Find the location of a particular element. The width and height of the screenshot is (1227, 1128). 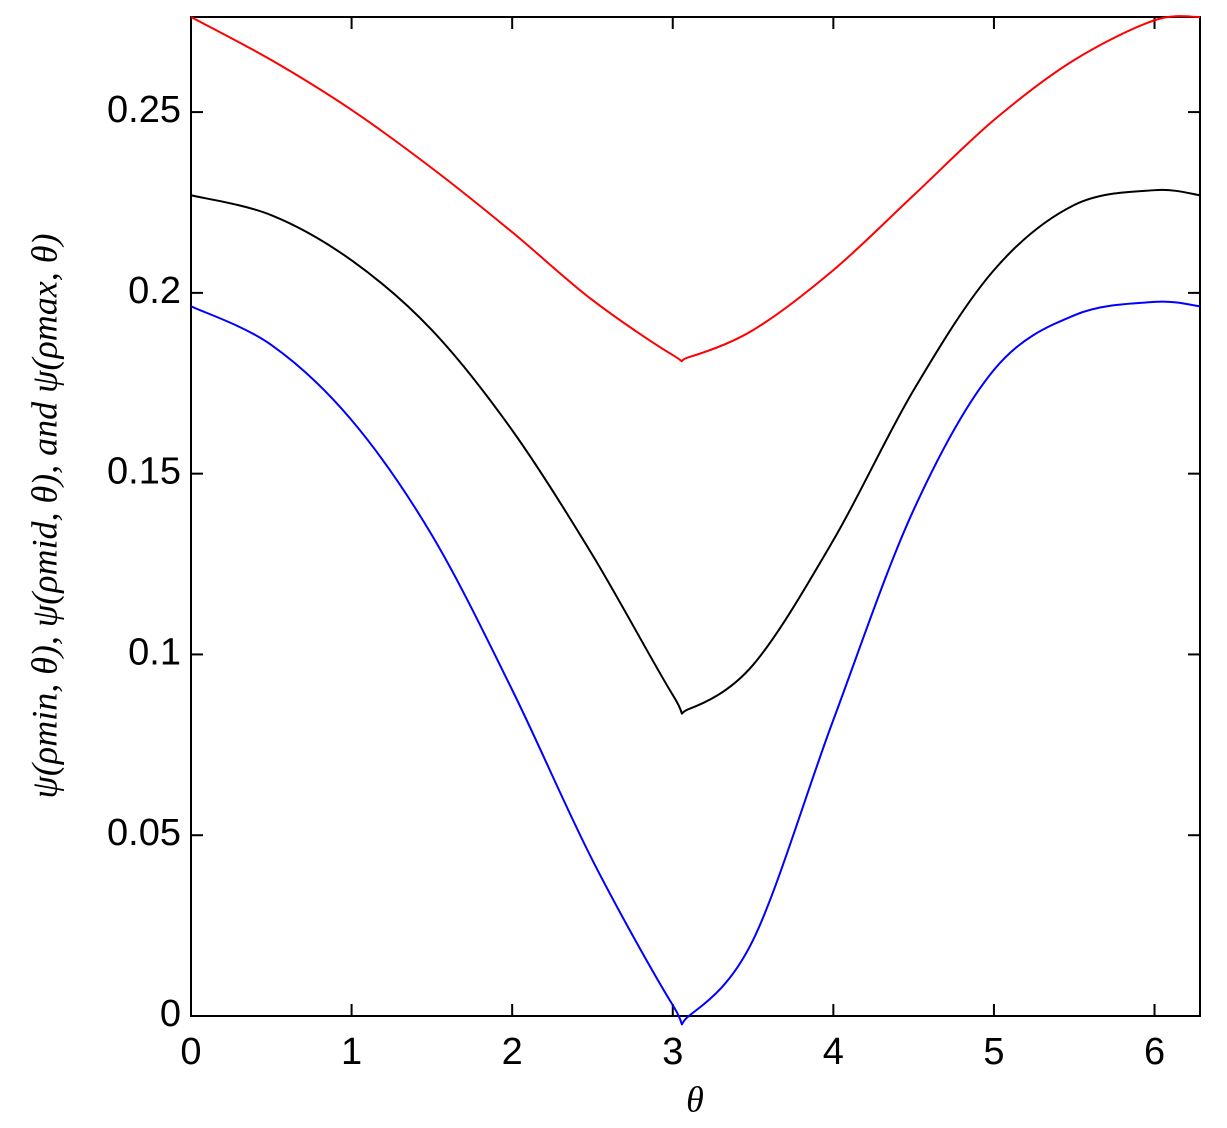

y-tick-label: 0.15 is located at coordinates (144, 472).